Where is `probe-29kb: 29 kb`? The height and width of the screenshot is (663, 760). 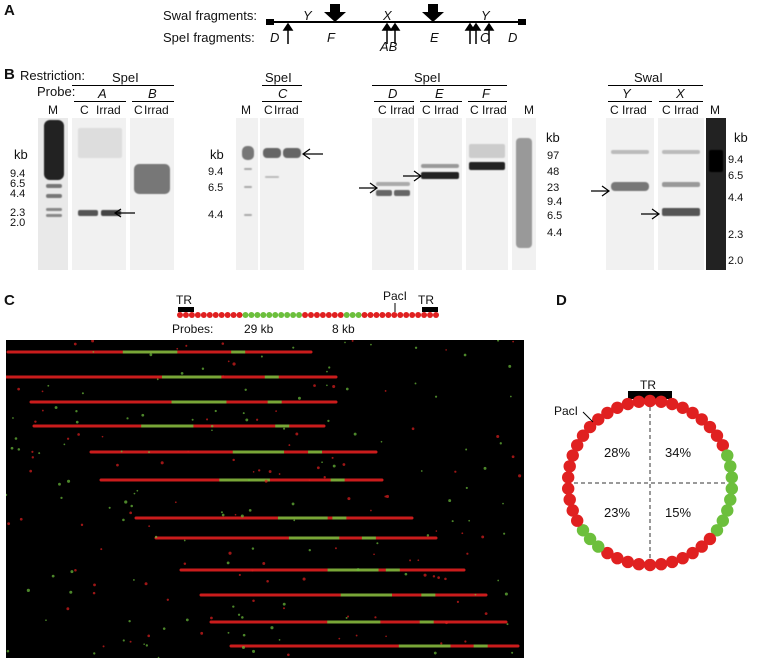 probe-29kb: 29 kb is located at coordinates (259, 329).